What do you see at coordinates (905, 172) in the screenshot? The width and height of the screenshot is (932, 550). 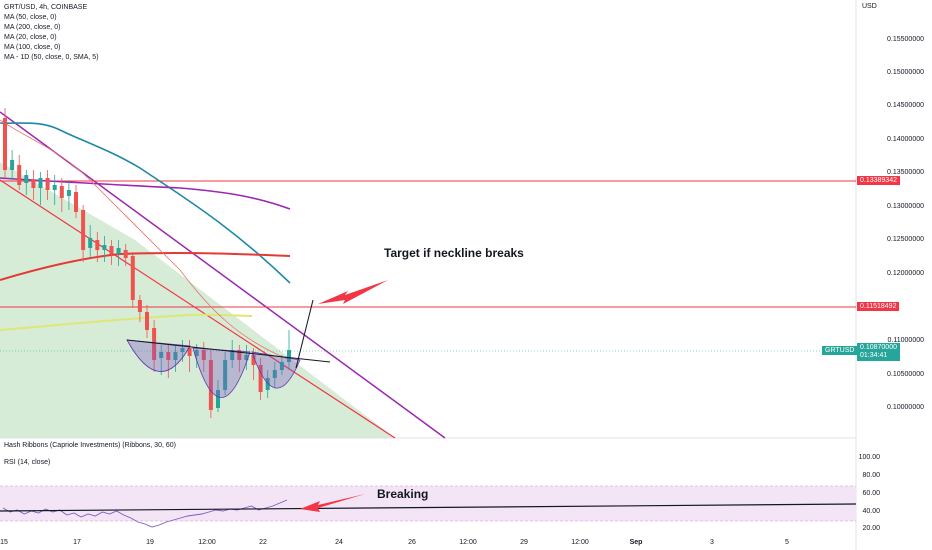 I see `price-tick: 0.13500000` at bounding box center [905, 172].